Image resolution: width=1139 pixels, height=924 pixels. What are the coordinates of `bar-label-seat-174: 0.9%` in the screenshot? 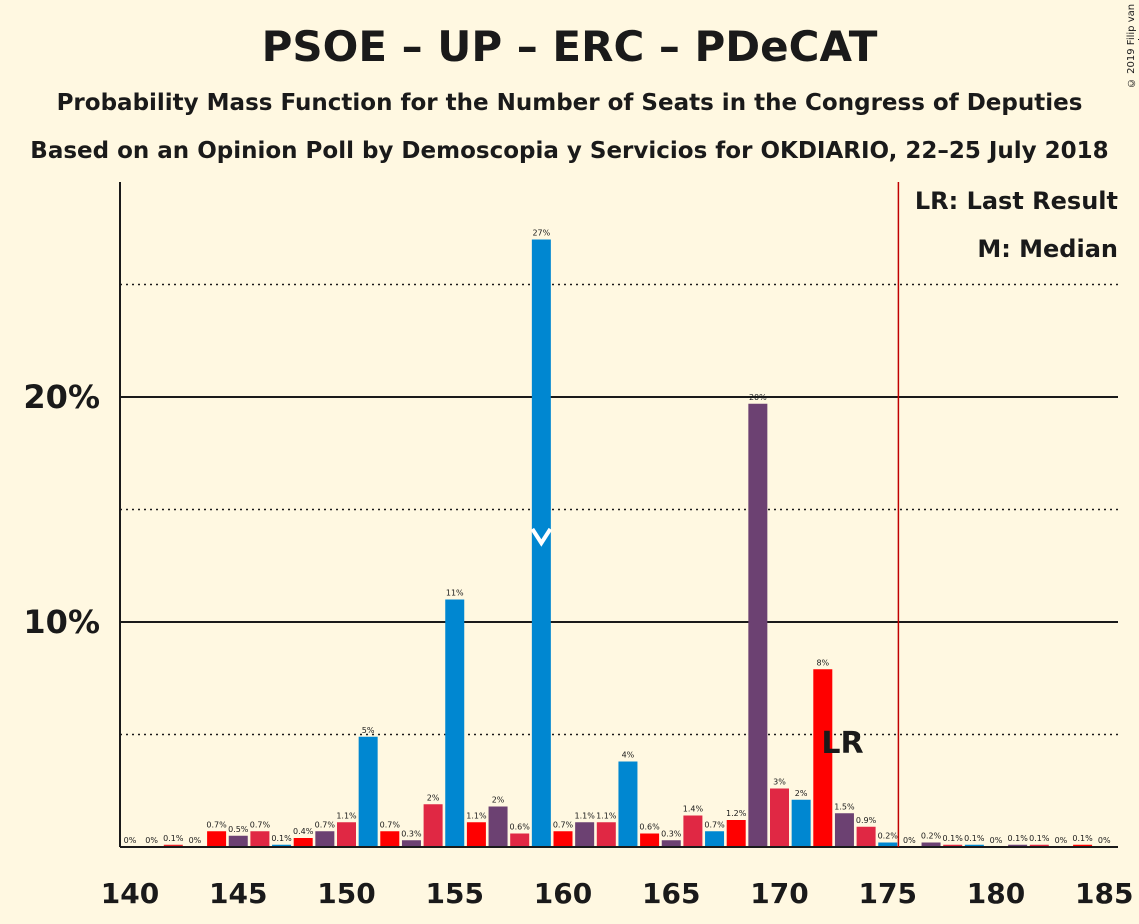 It's located at (866, 820).